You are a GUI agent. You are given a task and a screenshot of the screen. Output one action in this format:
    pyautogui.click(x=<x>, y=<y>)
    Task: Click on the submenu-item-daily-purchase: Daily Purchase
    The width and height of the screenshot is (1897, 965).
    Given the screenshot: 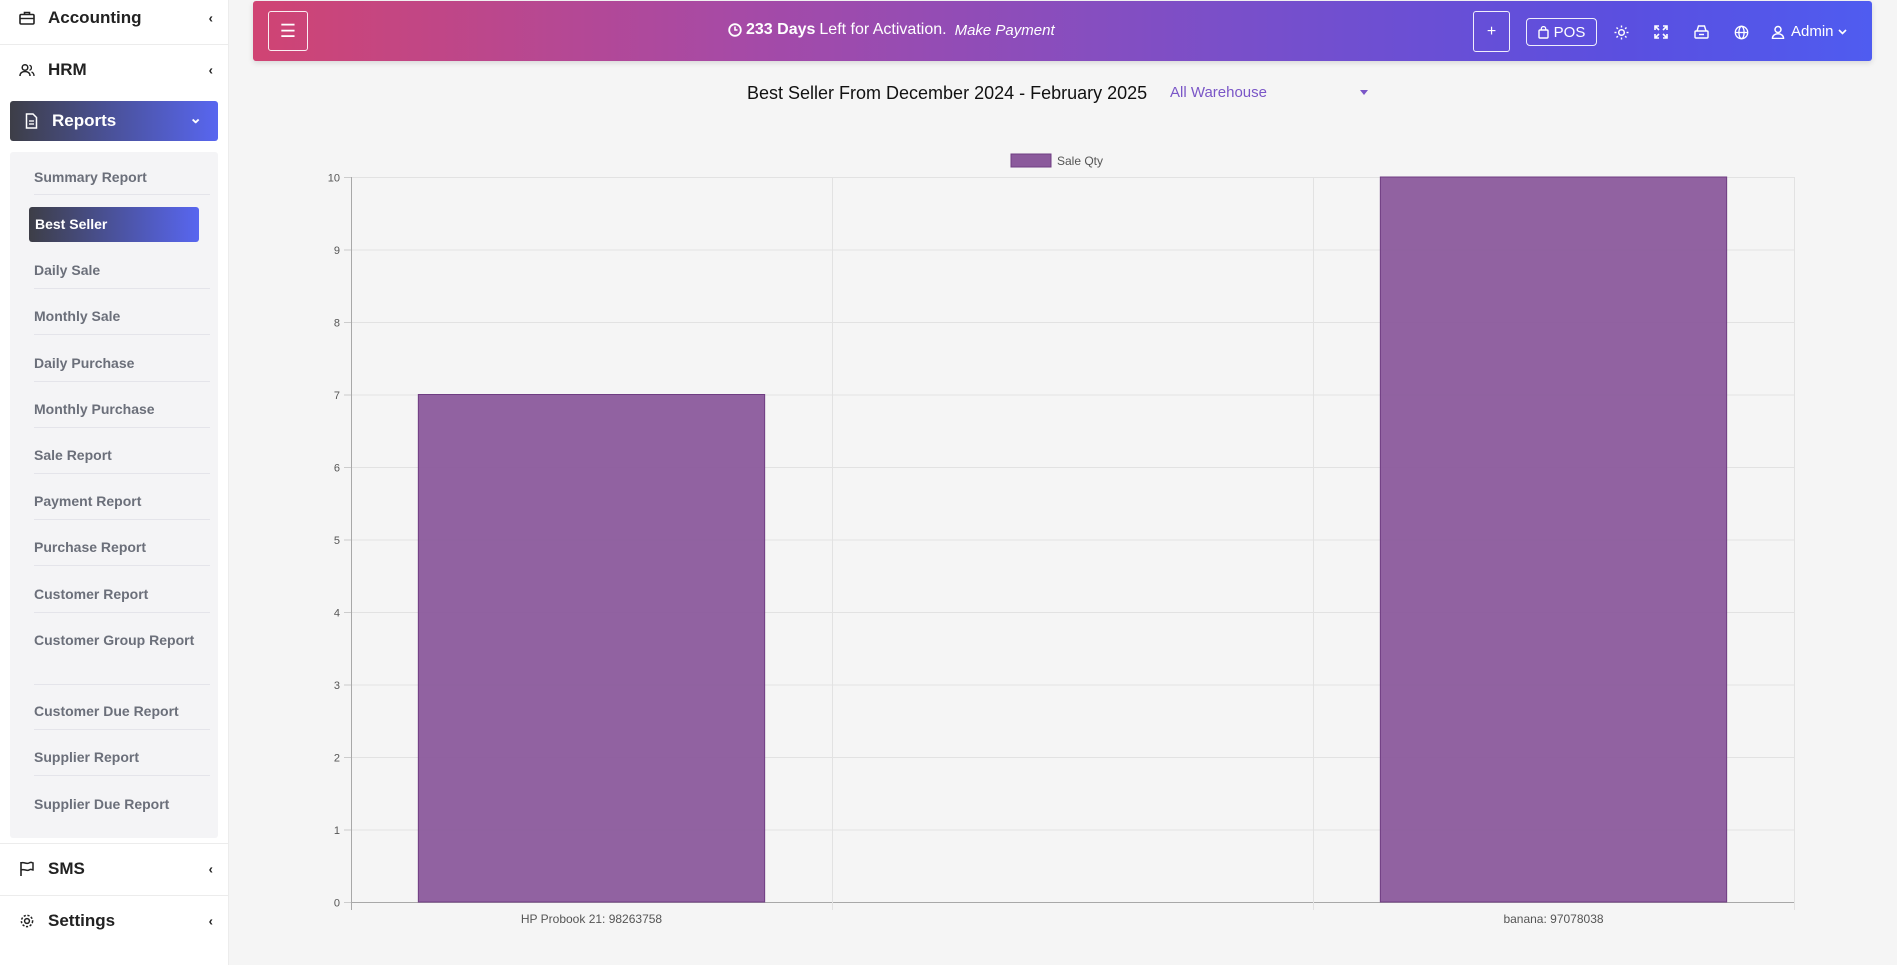 What is the action you would take?
    pyautogui.click(x=84, y=363)
    